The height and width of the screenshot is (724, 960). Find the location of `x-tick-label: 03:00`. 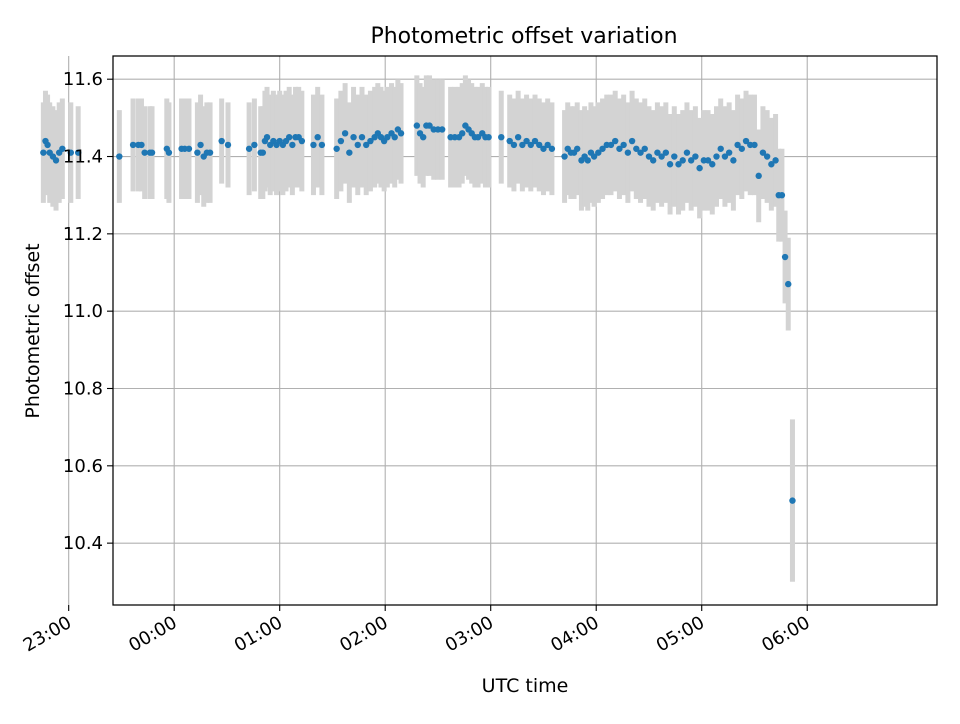

x-tick-label: 03:00 is located at coordinates (469, 634).